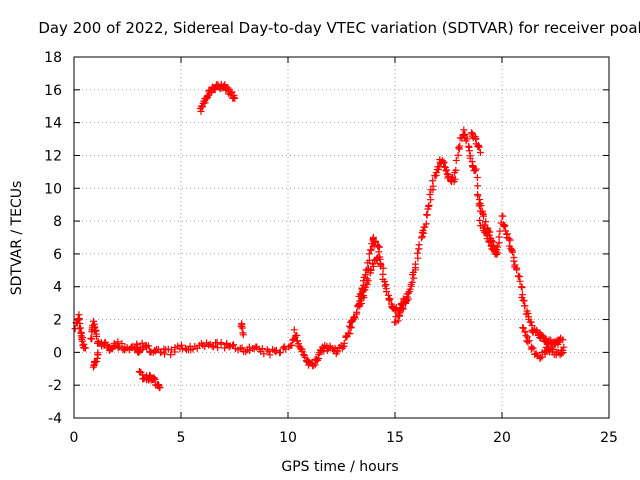 This screenshot has height=480, width=640. Describe the element at coordinates (55, 386) in the screenshot. I see `y-tick-label: -2` at that location.